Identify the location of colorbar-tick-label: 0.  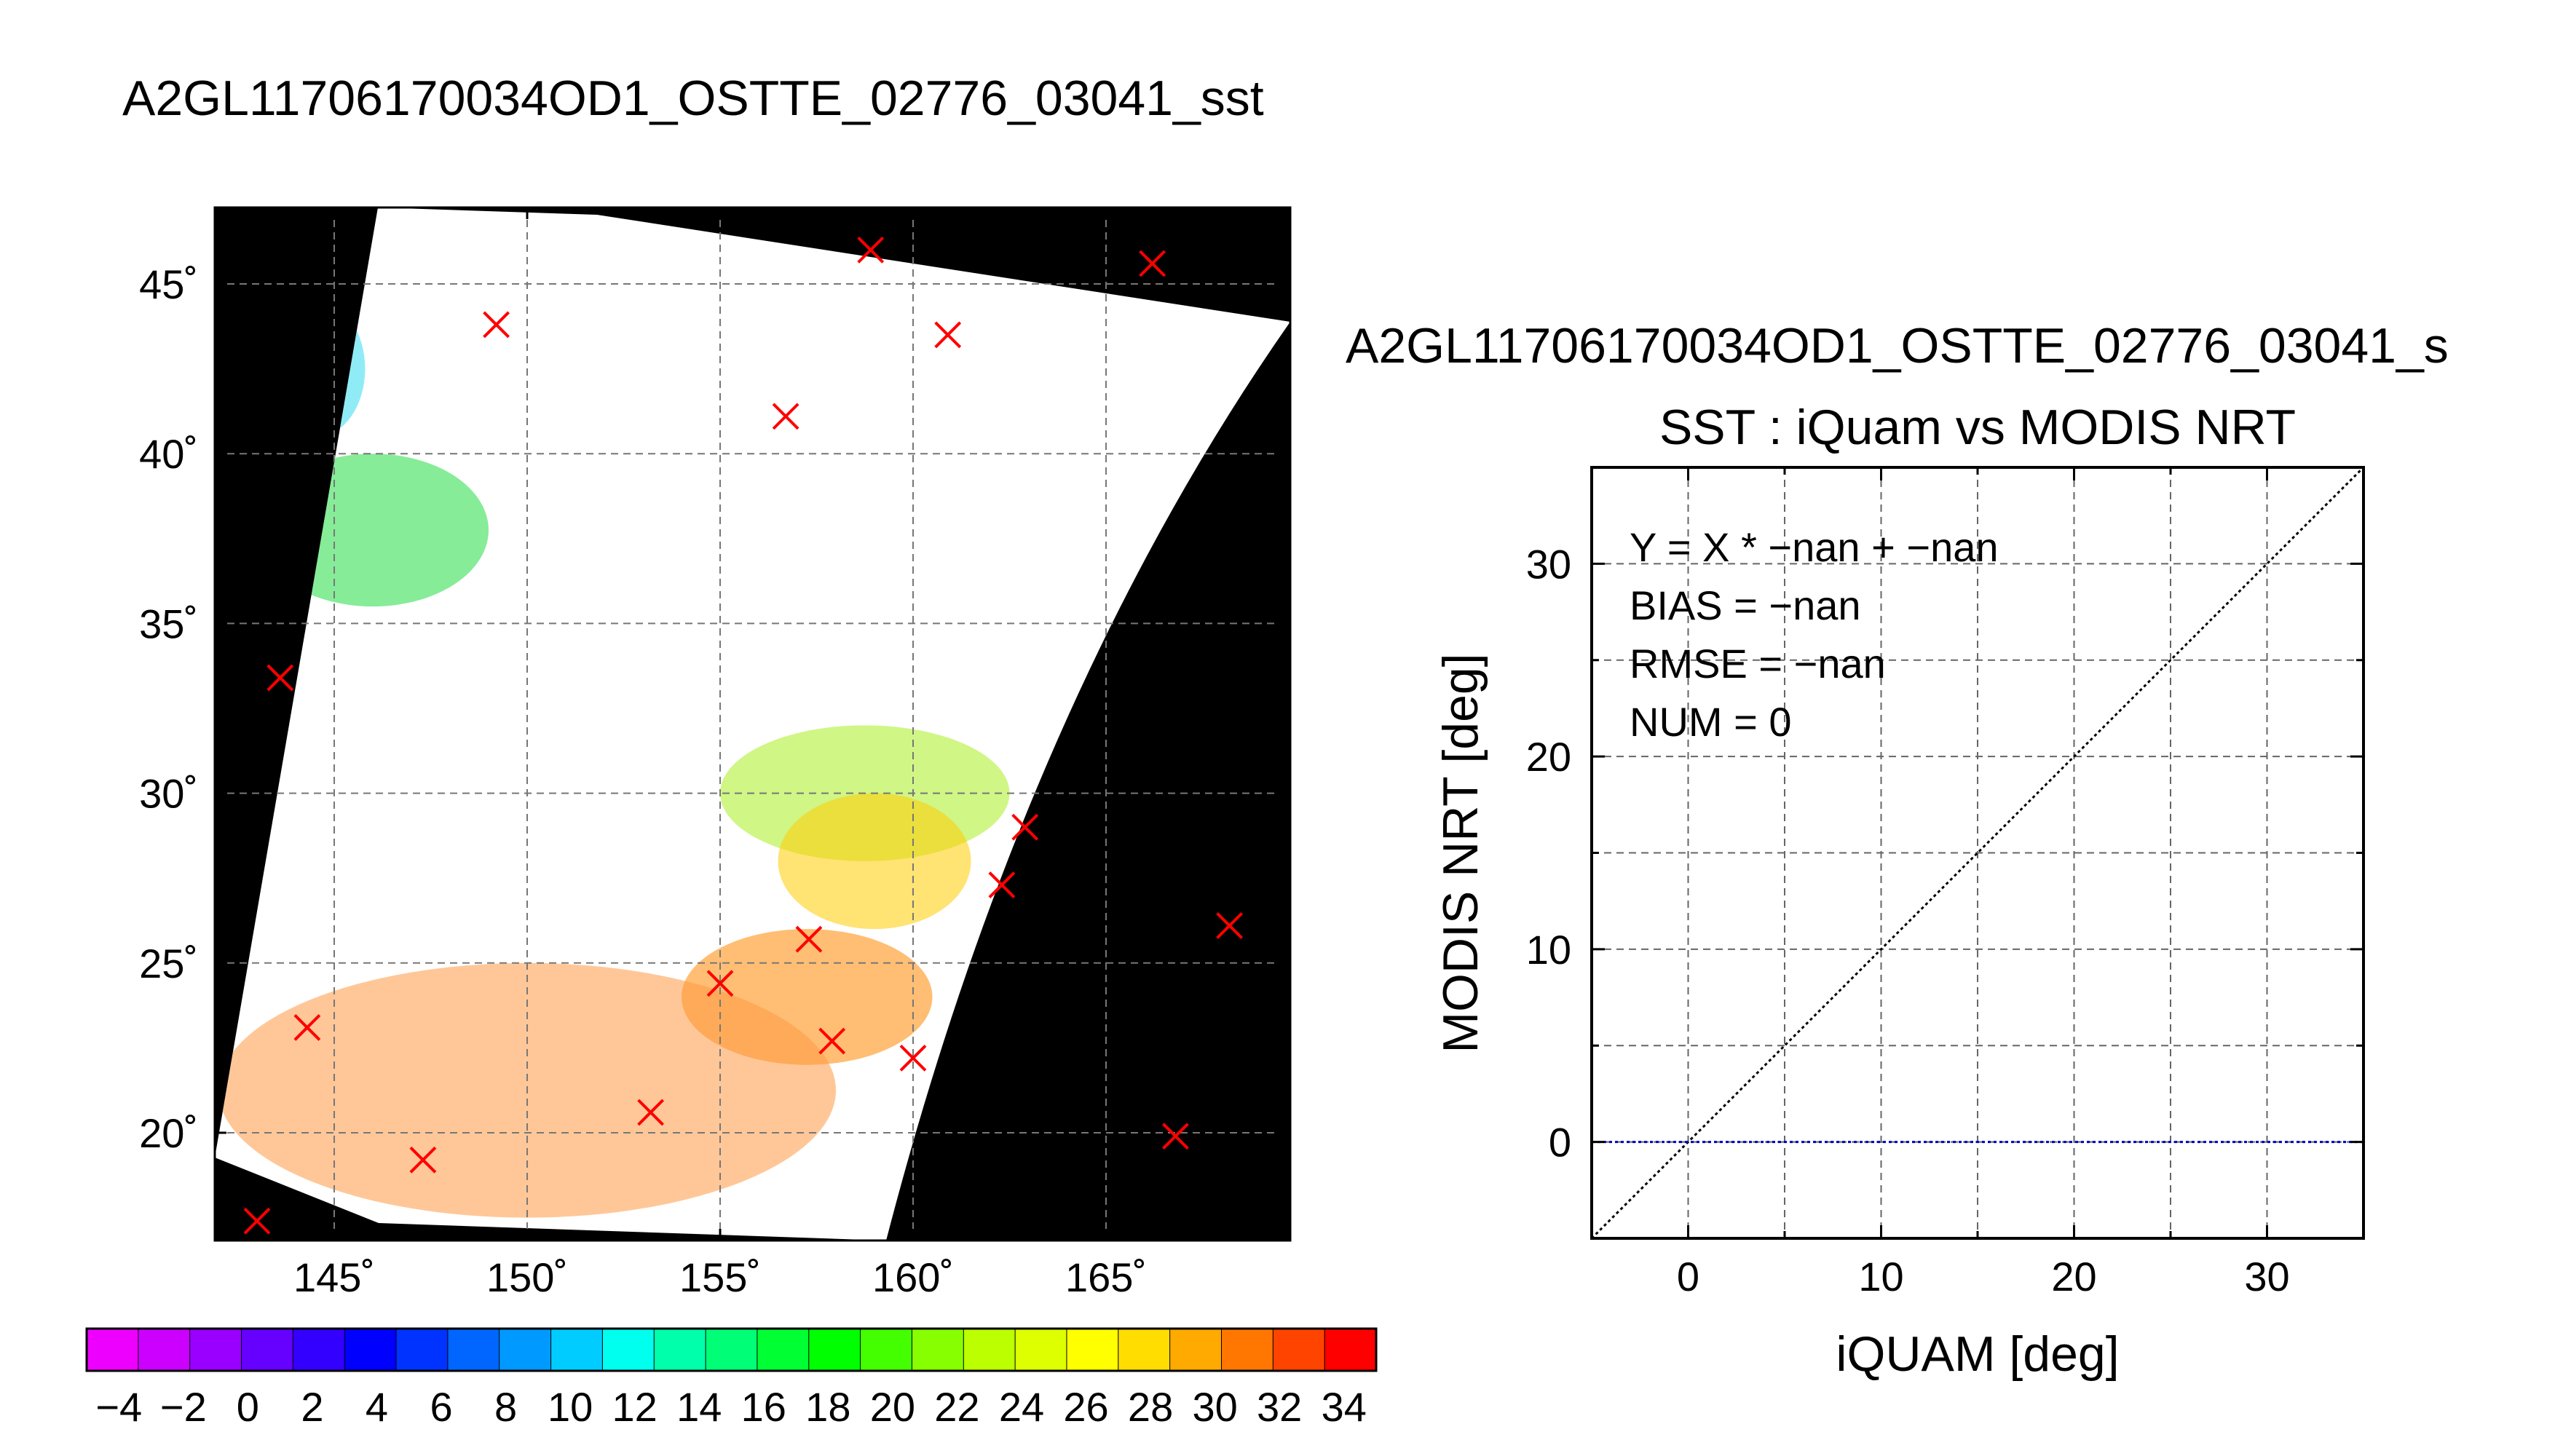
(248, 1407).